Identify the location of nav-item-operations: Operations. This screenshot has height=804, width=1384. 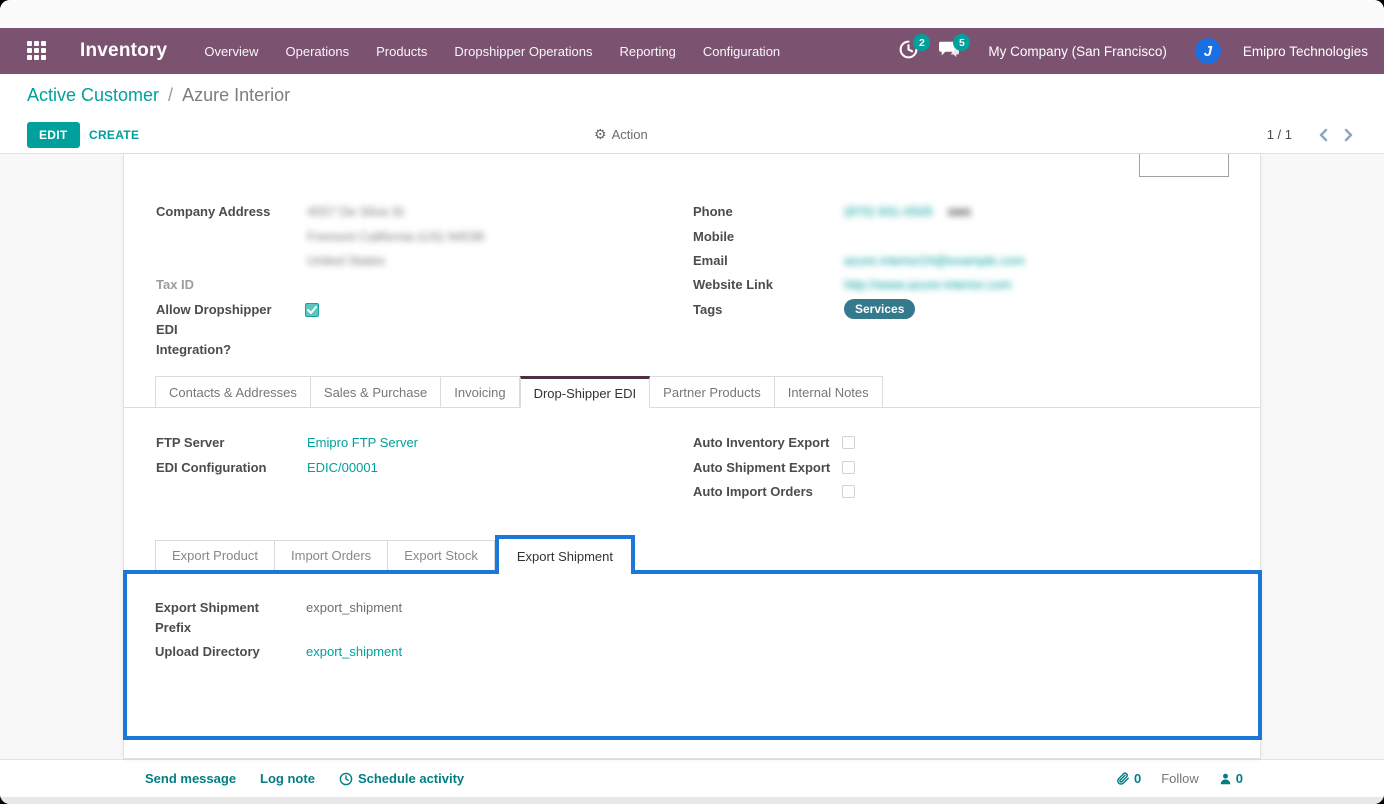
(317, 51).